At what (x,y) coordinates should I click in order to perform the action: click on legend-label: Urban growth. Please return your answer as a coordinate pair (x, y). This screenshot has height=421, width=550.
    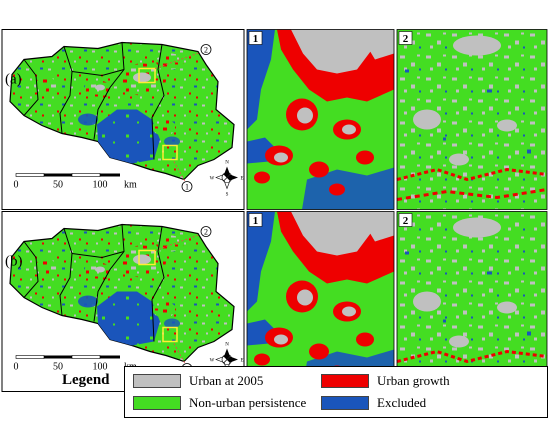
    Looking at the image, I should click on (413, 380).